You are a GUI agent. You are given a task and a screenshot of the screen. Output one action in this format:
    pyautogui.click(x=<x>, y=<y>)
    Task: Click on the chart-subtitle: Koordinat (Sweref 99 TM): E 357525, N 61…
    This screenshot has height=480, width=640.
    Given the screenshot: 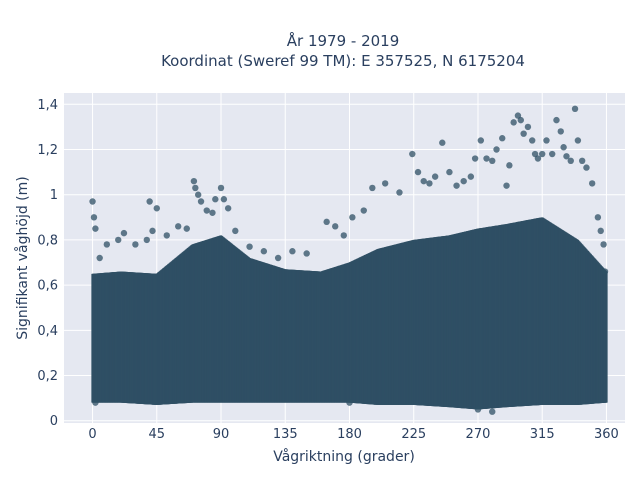 What is the action you would take?
    pyautogui.click(x=343, y=61)
    